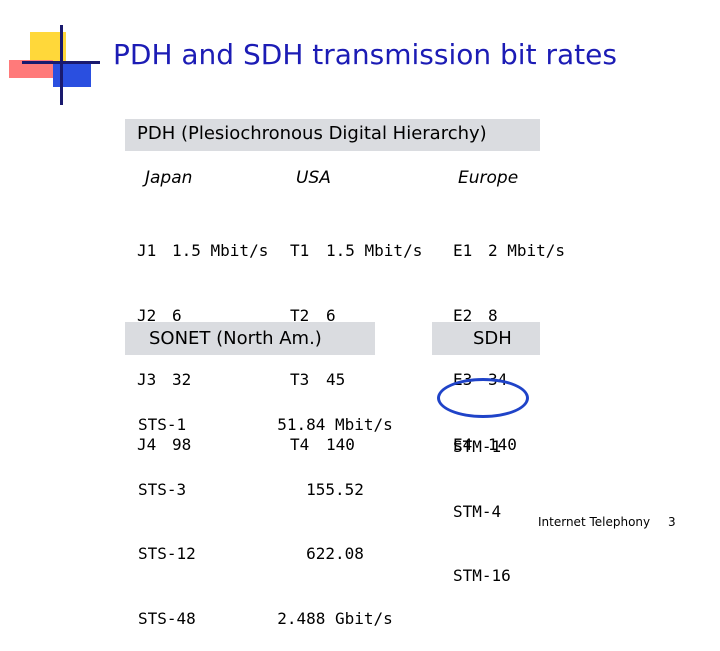 This screenshot has width=720, height=651. I want to click on logo-horizontal-line, so click(61, 62).